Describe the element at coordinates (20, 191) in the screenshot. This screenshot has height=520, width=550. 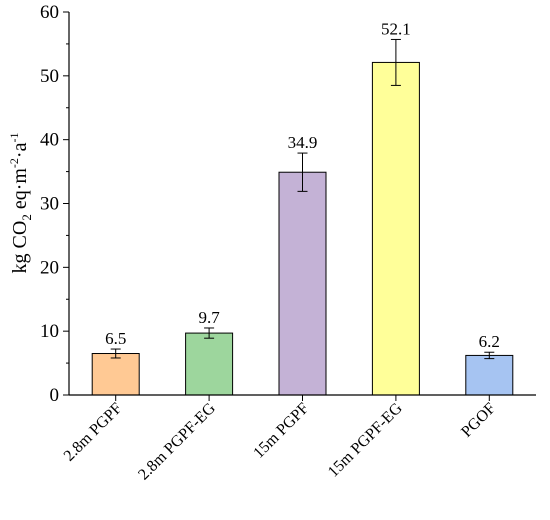
I see `y-axis-label-mid1: eq·m` at that location.